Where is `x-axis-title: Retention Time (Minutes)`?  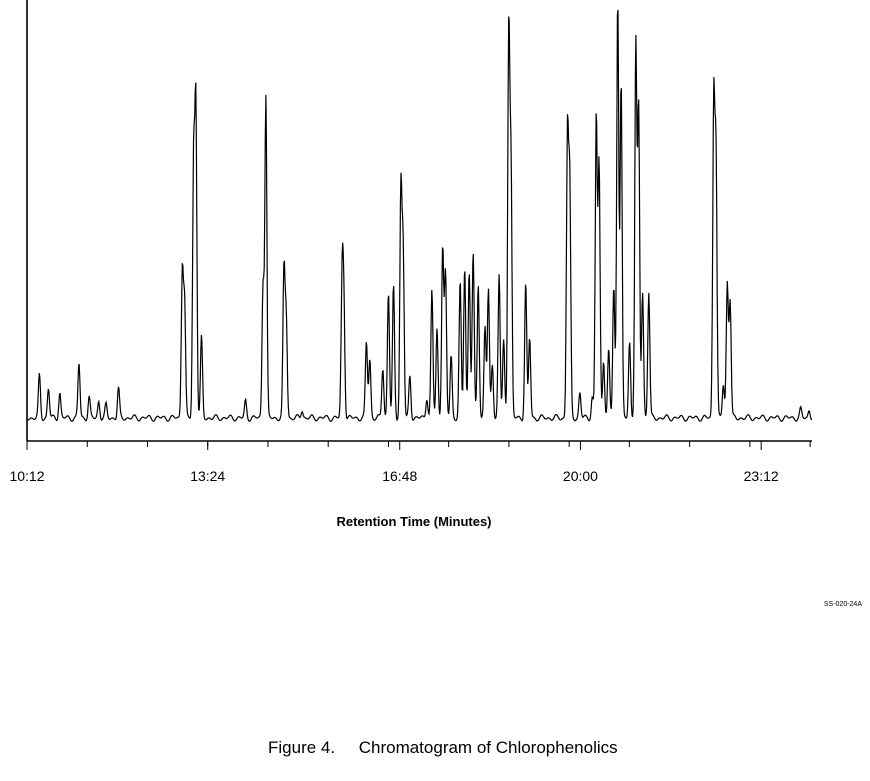 x-axis-title: Retention Time (Minutes) is located at coordinates (413, 521).